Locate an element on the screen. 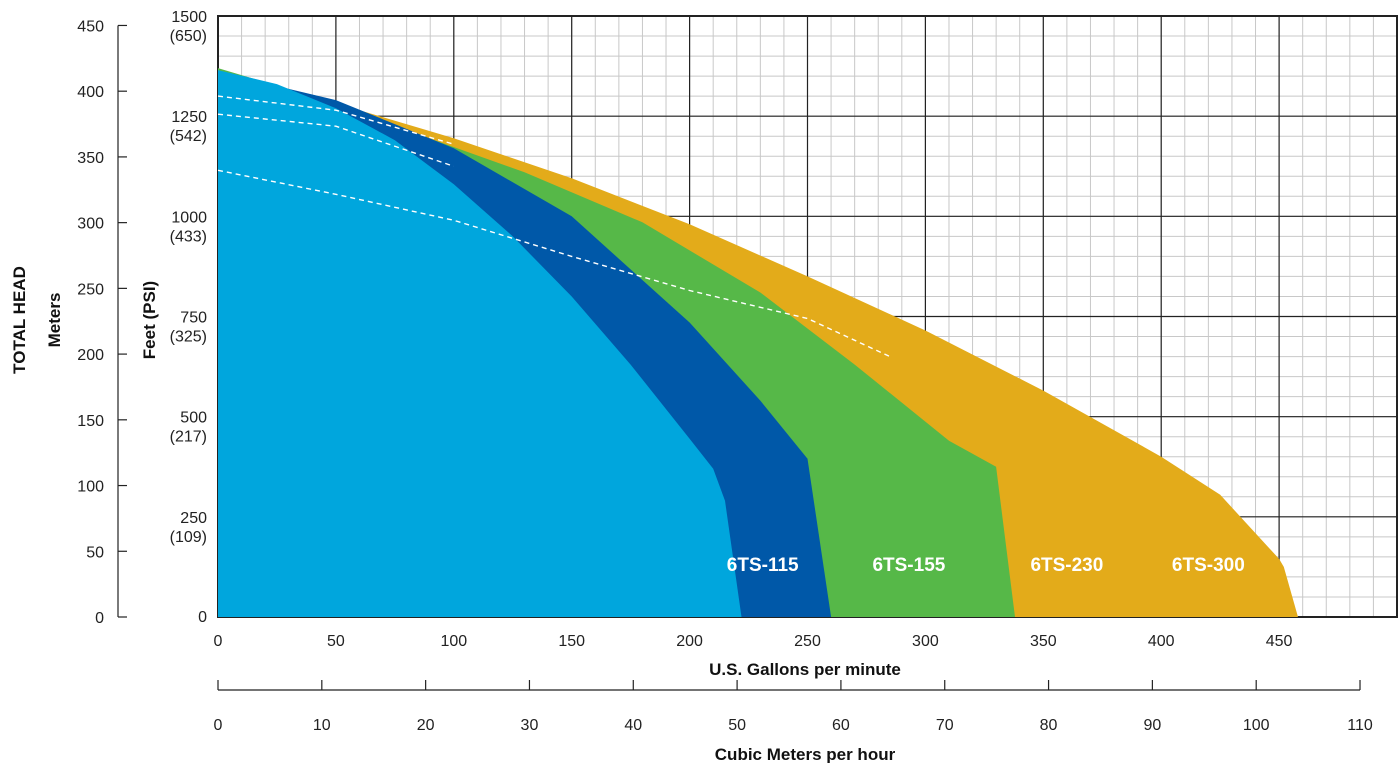 Image resolution: width=1400 pixels, height=763 pixels. feet-tick-label: 250 is located at coordinates (193, 518).